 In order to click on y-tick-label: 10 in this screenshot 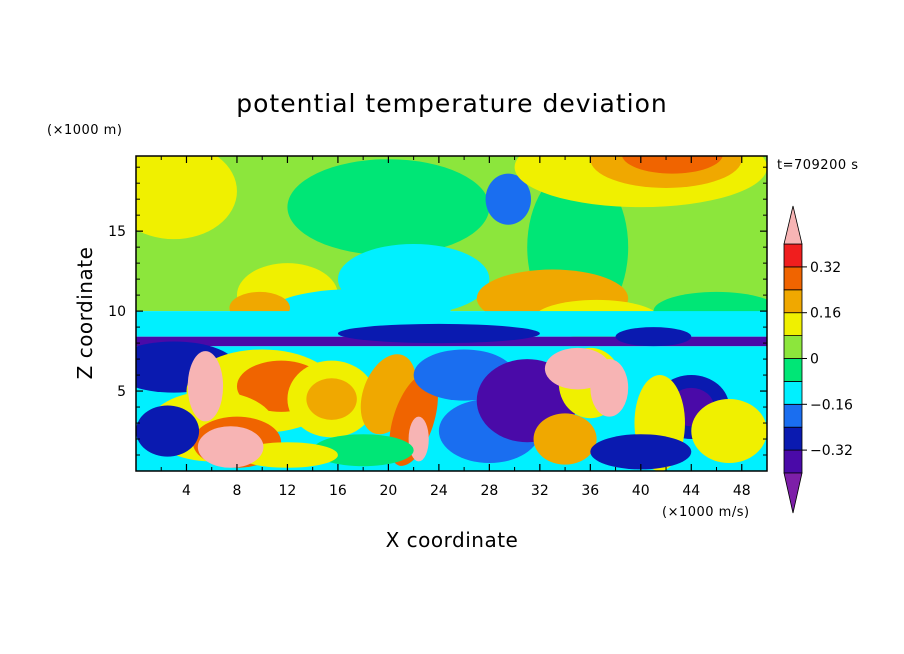, I will do `click(117, 312)`.